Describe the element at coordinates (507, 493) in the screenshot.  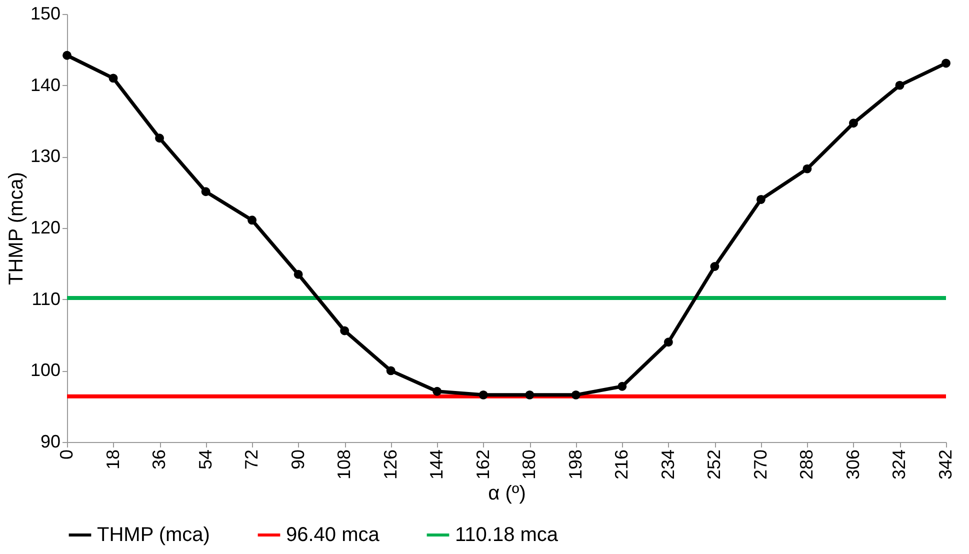
I see `x-axis-title: α (º)` at that location.